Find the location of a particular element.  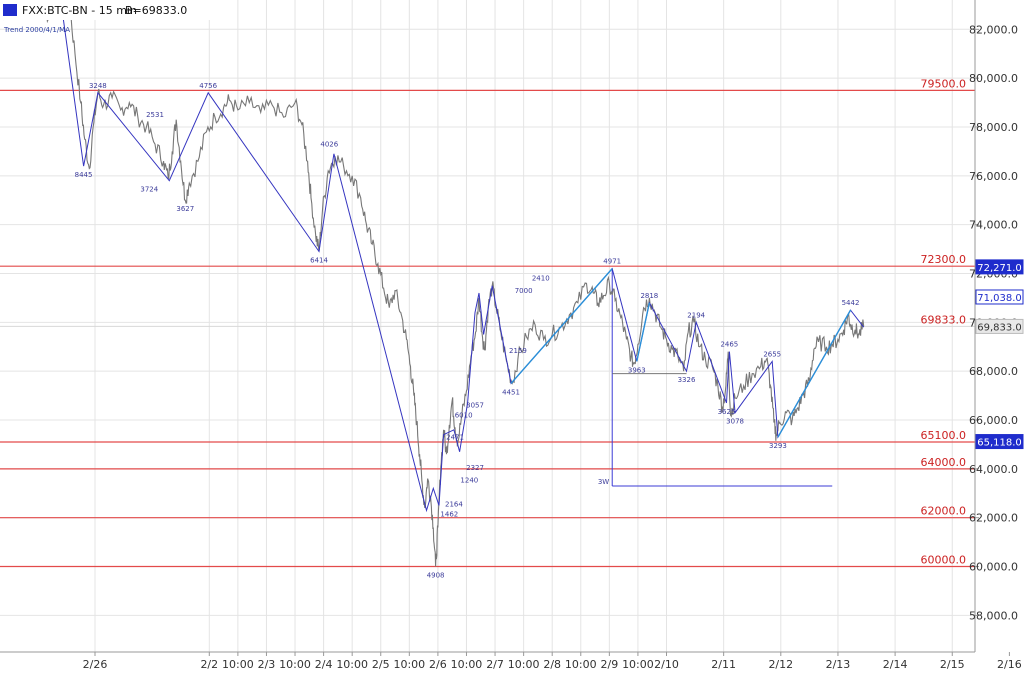

price-box-label: 72,271.0 is located at coordinates (999, 268).